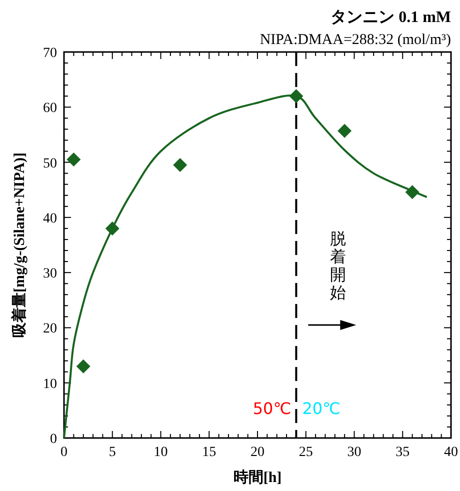  Describe the element at coordinates (321, 408) in the screenshot. I see `annotation: 20℃` at that location.